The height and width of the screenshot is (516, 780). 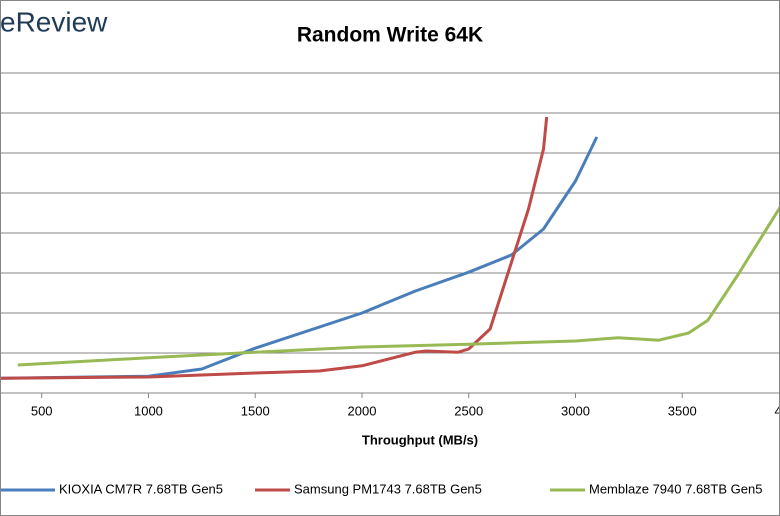 I want to click on x-tick-label: 1500, so click(x=255, y=410).